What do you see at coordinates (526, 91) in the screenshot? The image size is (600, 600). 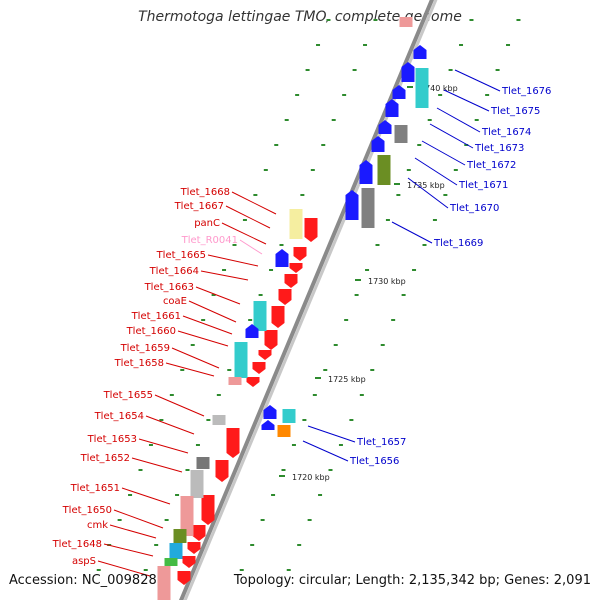 I see `right-gene-label: Tlet_1676` at bounding box center [526, 91].